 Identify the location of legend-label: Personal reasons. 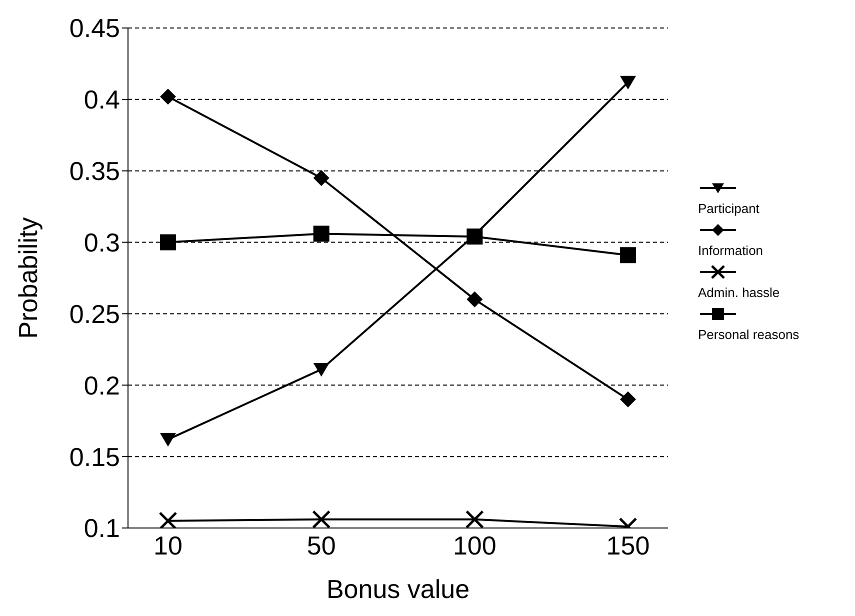
(749, 334).